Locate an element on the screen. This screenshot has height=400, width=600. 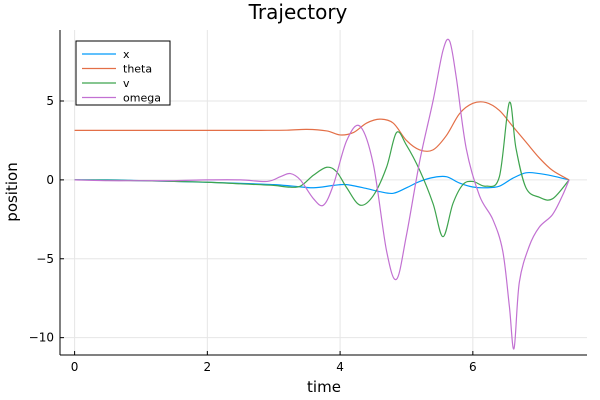
y-tick-label: −10 is located at coordinates (41, 338).